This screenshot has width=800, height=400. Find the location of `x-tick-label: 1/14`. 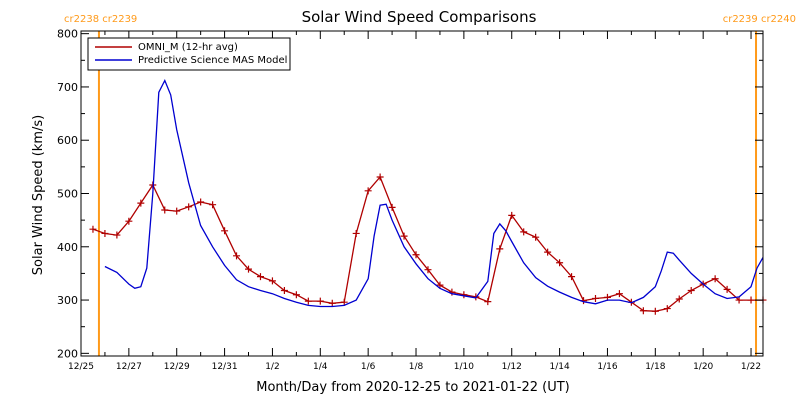

x-tick-label: 1/14 is located at coordinates (559, 367).